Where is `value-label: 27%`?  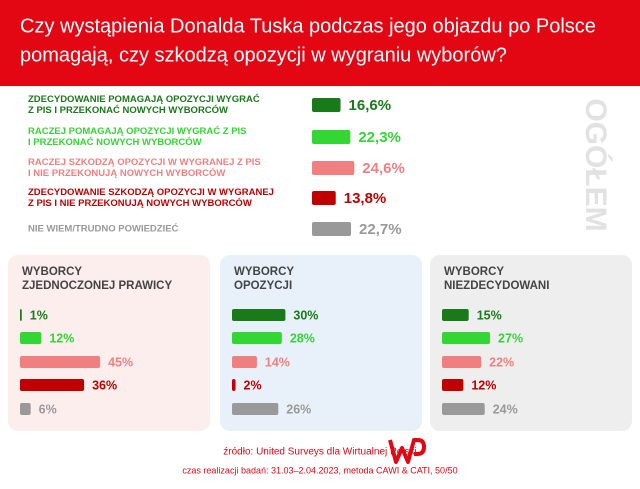 value-label: 27% is located at coordinates (510, 338).